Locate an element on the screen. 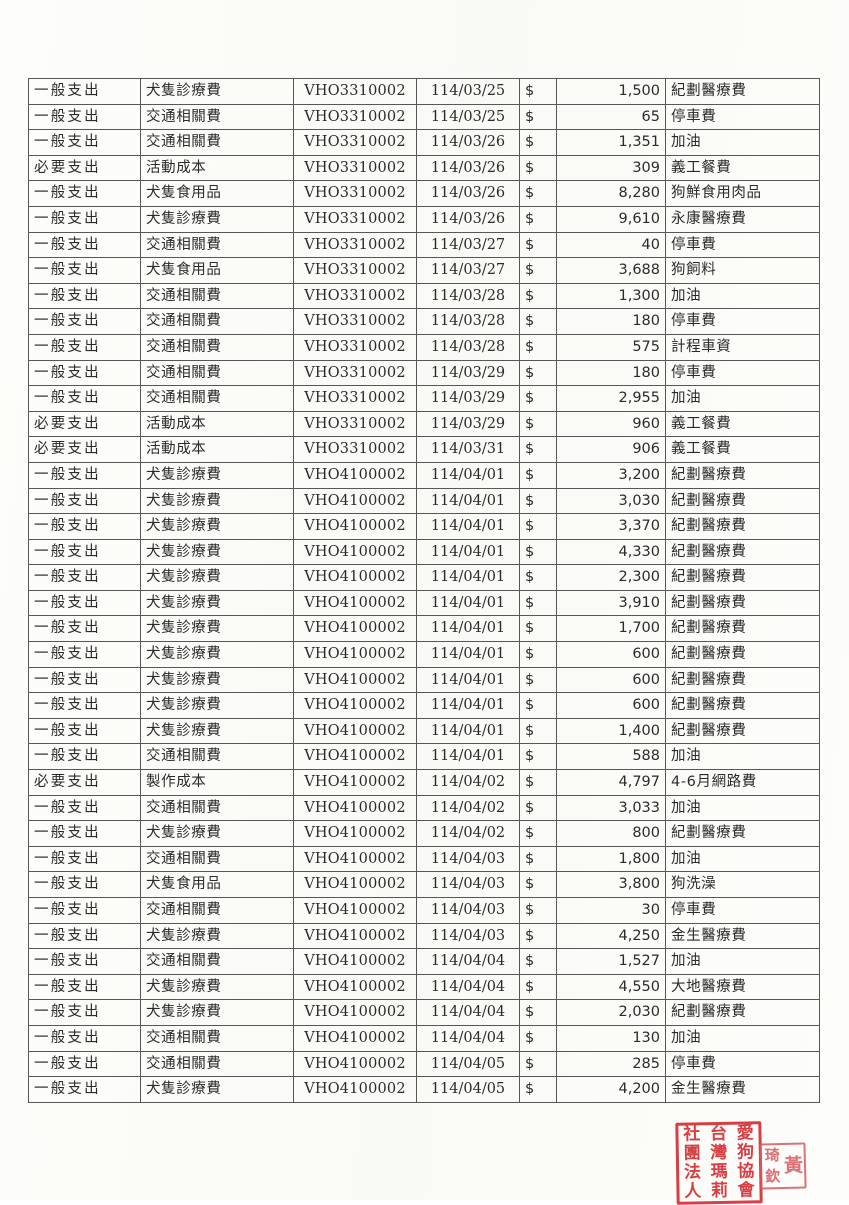 The image size is (849, 1205). cell-date: 114/03/26 is located at coordinates (468, 219).